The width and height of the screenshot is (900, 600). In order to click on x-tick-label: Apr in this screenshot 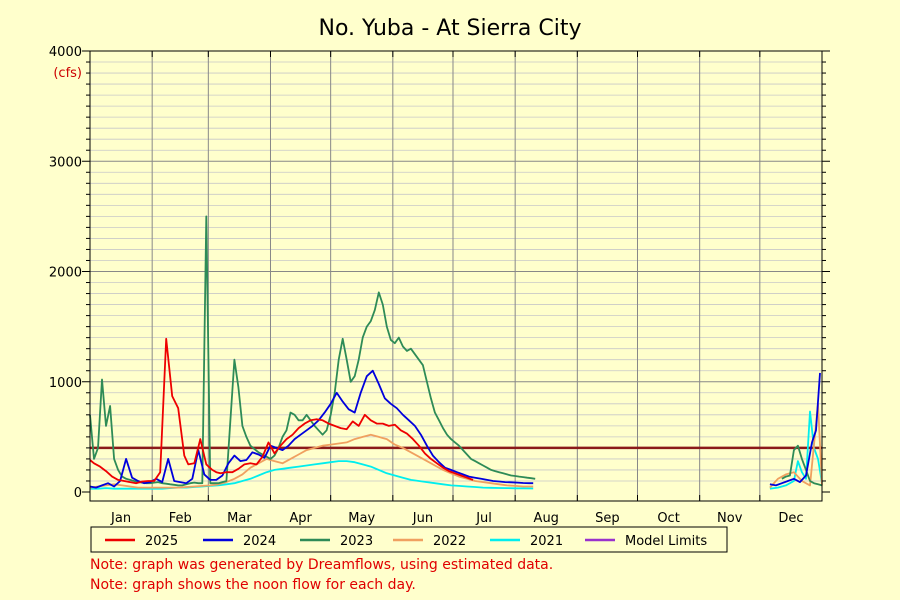, I will do `click(300, 518)`.